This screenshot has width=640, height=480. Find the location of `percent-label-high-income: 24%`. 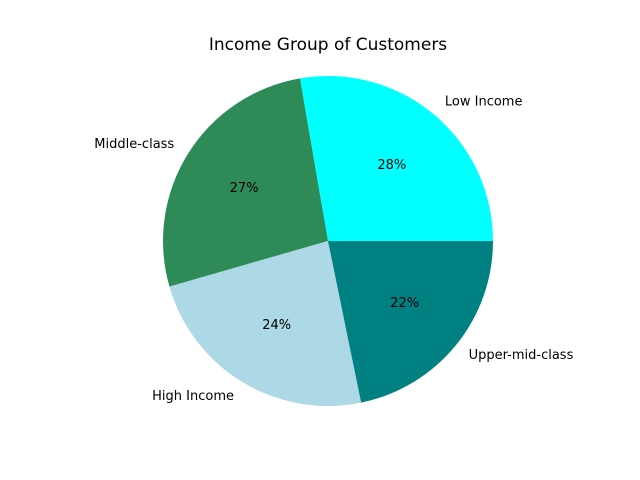

percent-label-high-income: 24% is located at coordinates (276, 325).